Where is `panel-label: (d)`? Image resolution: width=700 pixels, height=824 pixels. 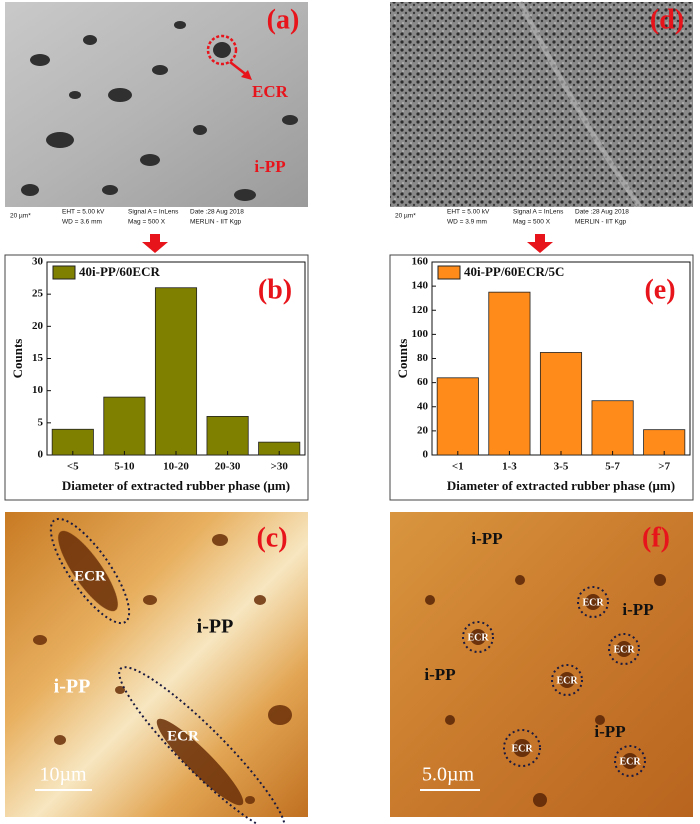 panel-label: (d) is located at coordinates (667, 19).